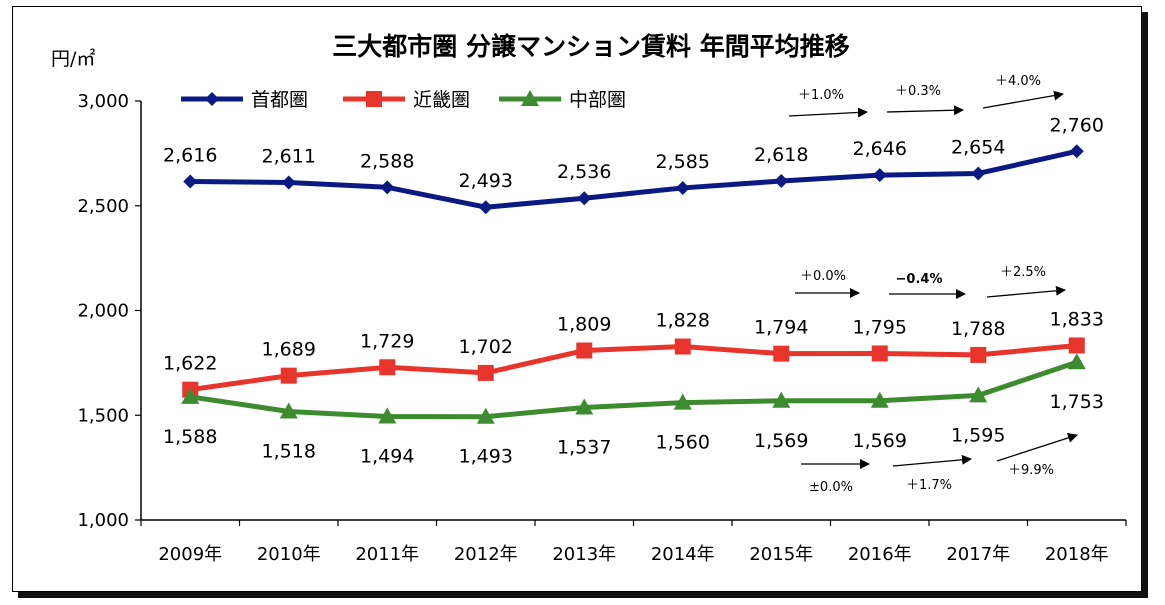 This screenshot has height=605, width=1165. I want to click on x-tick-label: 2010年, so click(289, 554).